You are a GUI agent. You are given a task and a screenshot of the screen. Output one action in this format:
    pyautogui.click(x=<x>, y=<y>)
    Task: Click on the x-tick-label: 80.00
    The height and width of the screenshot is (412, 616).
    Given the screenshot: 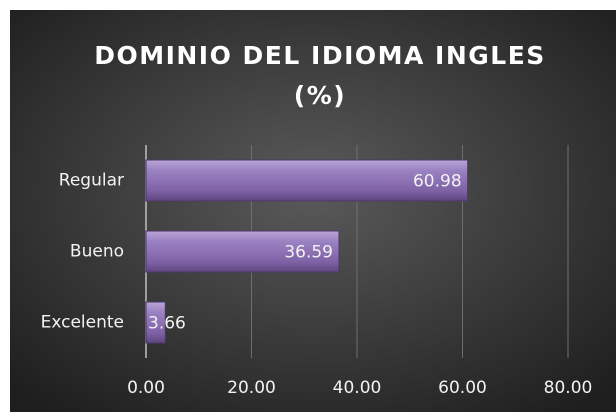 What is the action you would take?
    pyautogui.click(x=568, y=388)
    